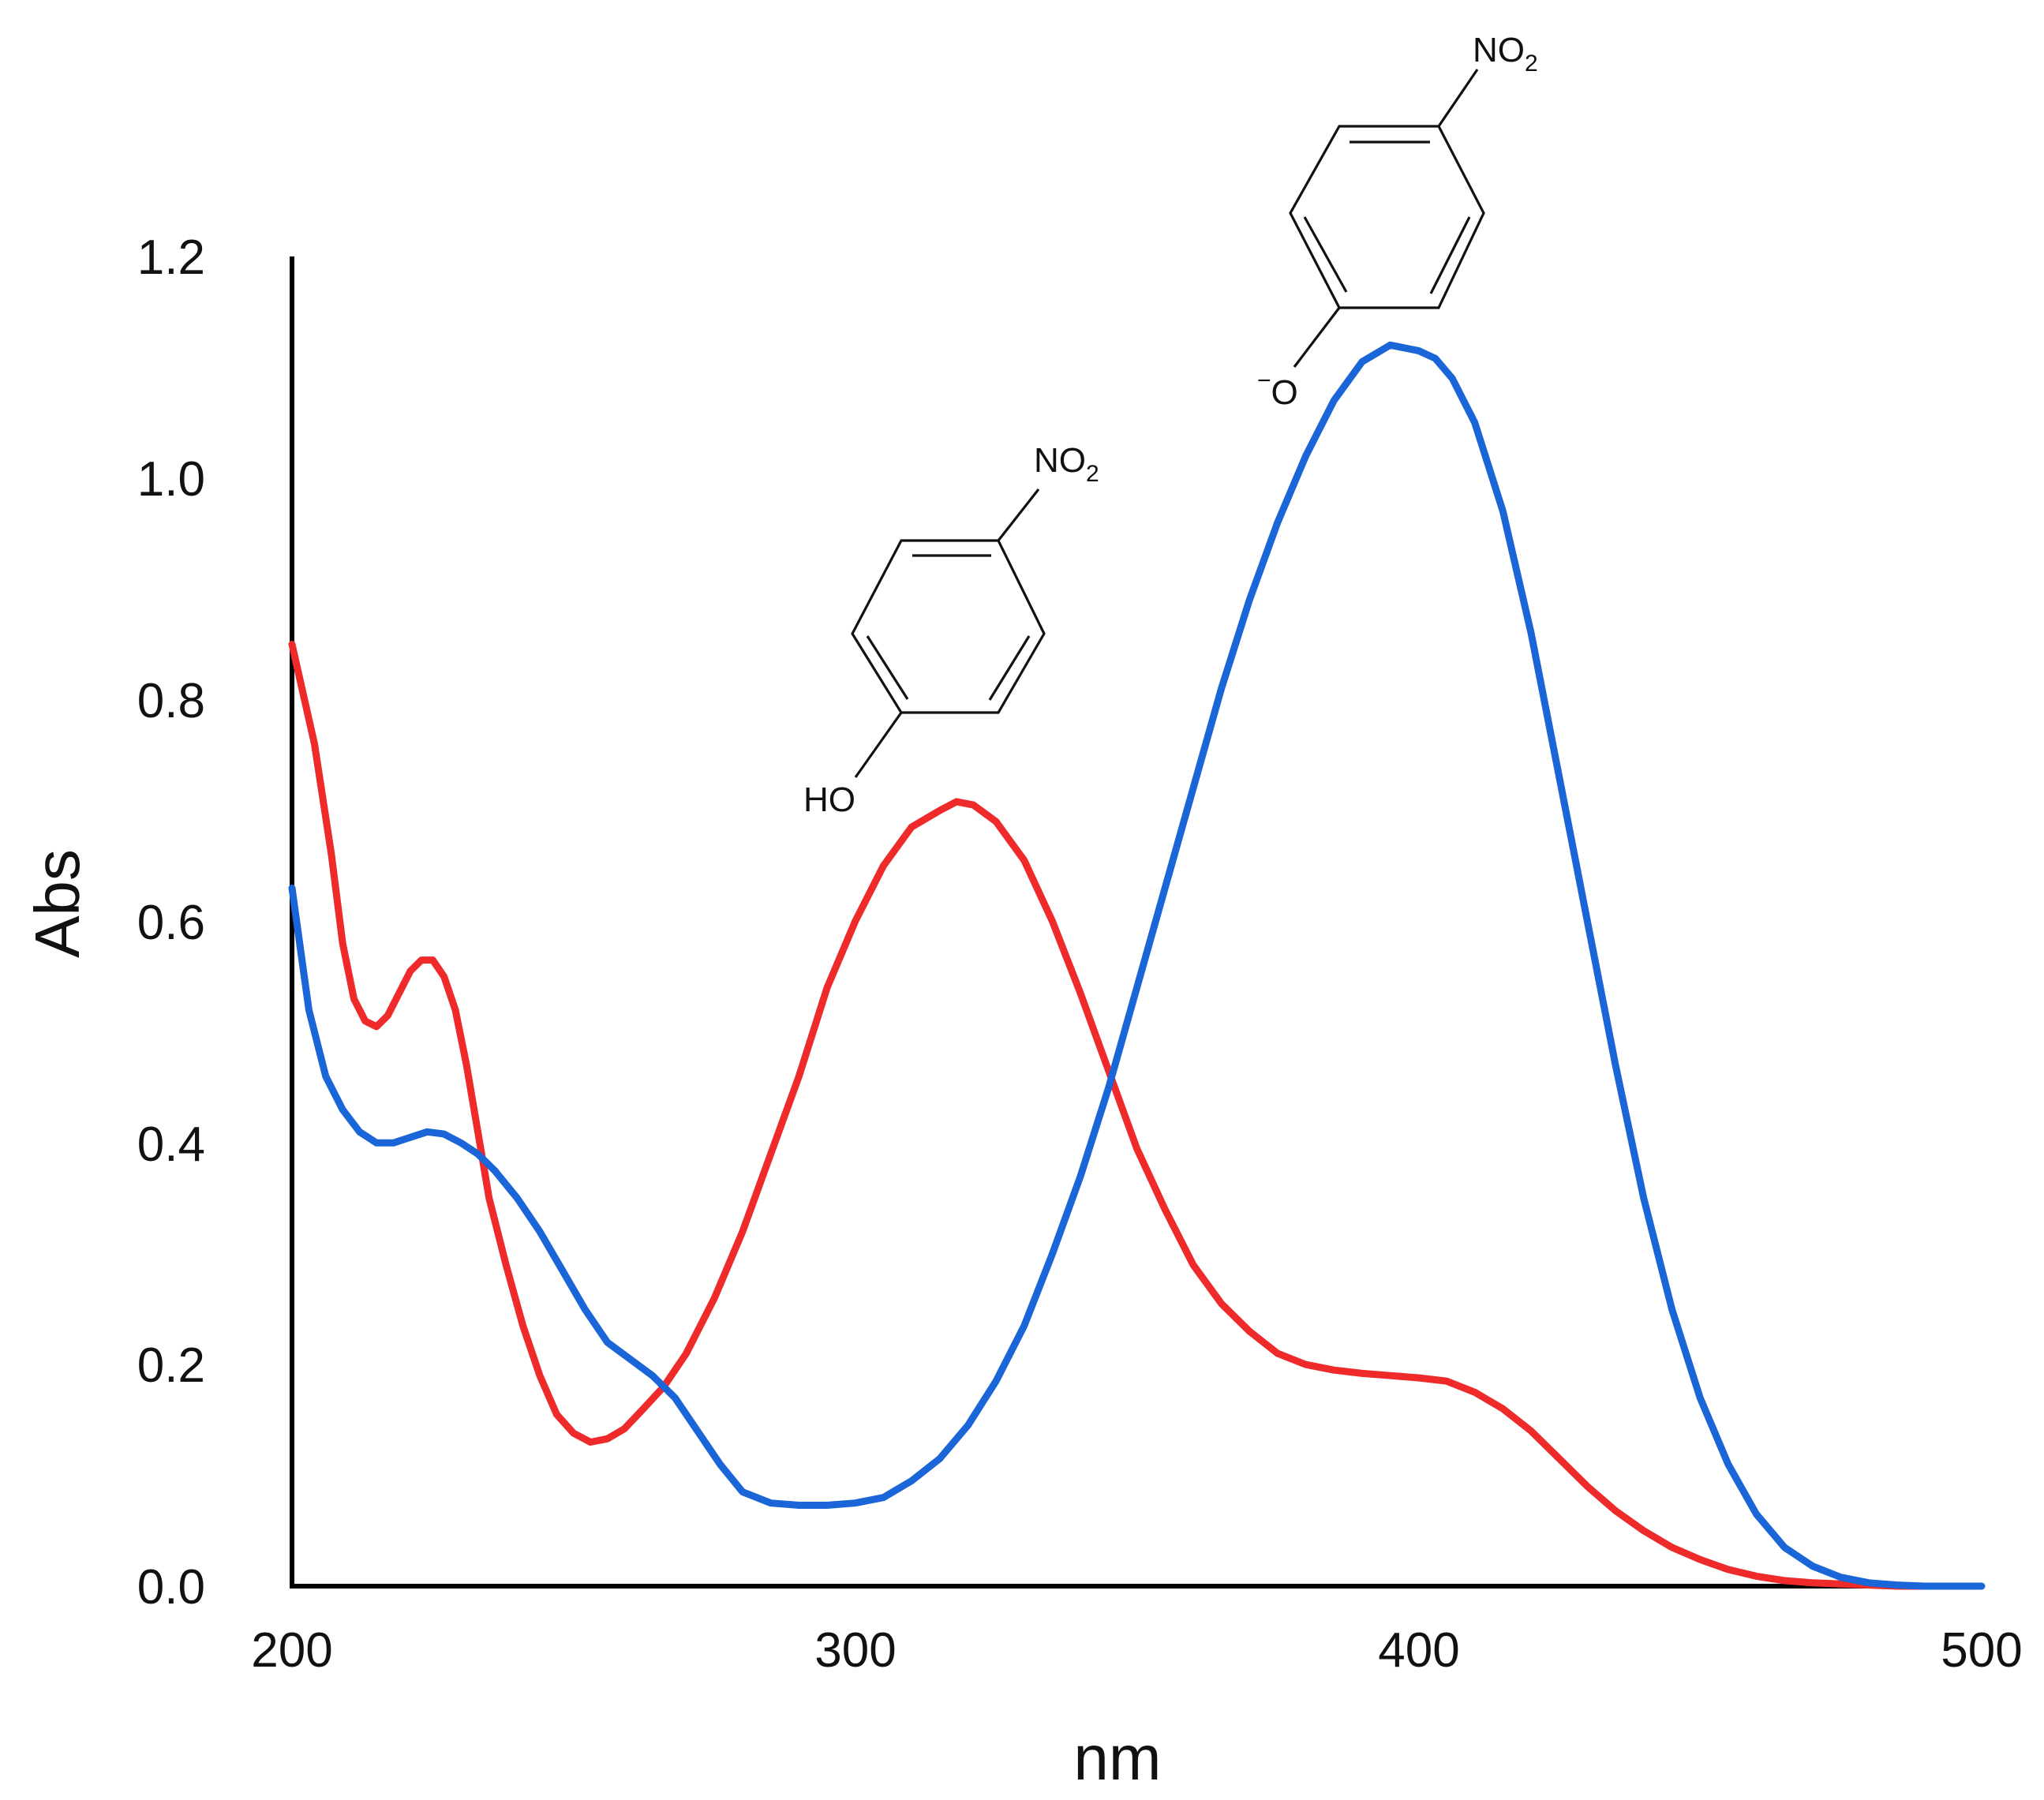  What do you see at coordinates (1136, 1650) in the screenshot?
I see `x-tick-labels: 200 300 400 500` at bounding box center [1136, 1650].